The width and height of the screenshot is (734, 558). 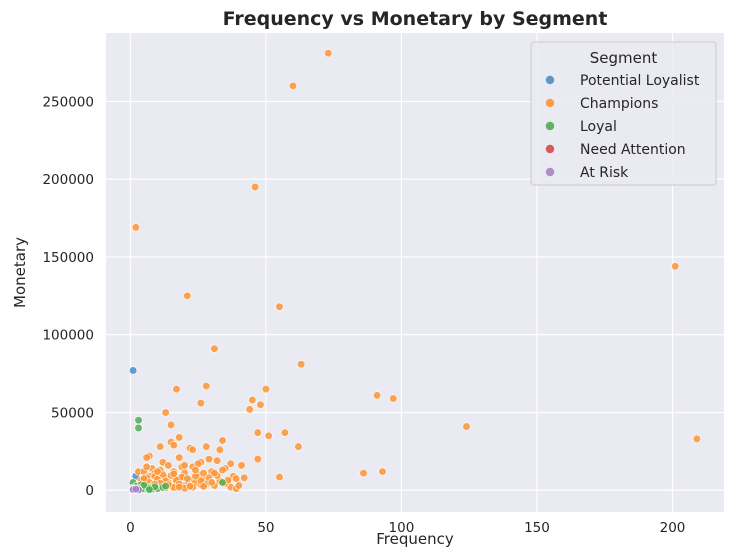 I want to click on legend-item-loyal: Loyal, so click(x=581, y=127).